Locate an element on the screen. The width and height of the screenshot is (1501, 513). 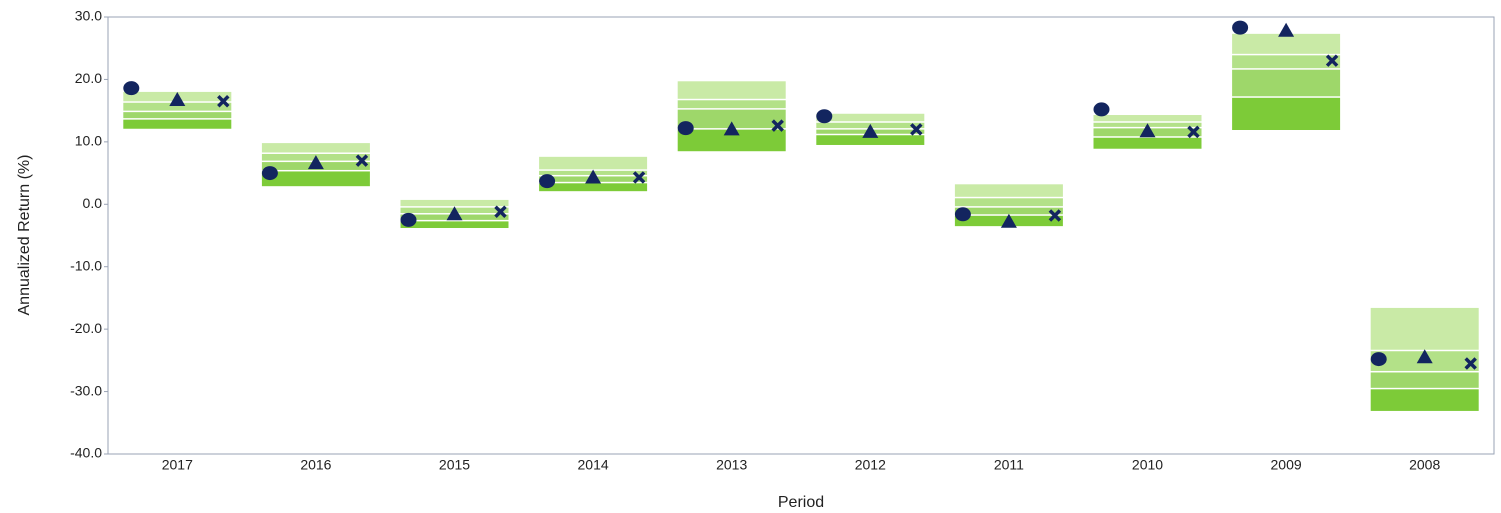
y-tick-label: -30.0 is located at coordinates (86, 390).